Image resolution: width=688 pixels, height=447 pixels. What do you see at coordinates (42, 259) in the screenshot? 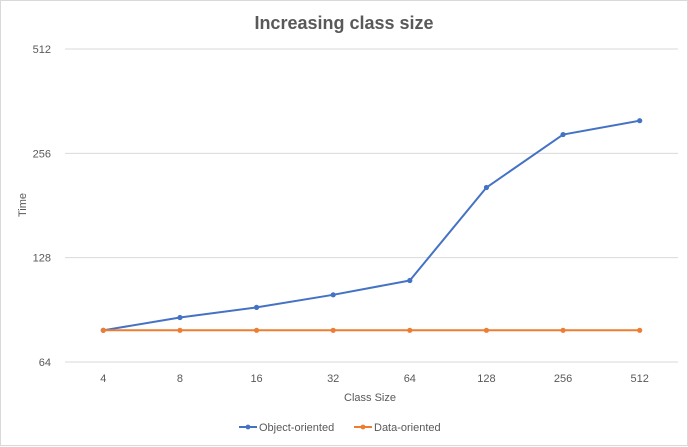
I see `y-tick-label: 128` at bounding box center [42, 259].